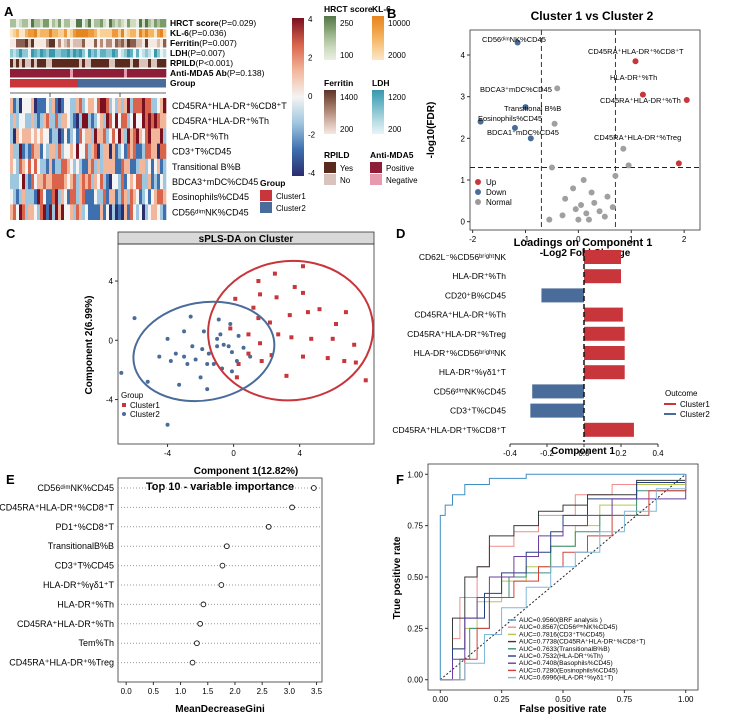 Image resolution: width=750 pixels, height=720 pixels. I want to click on heatmap-row-label: HLA-DR⁺%Th, so click(200, 136).